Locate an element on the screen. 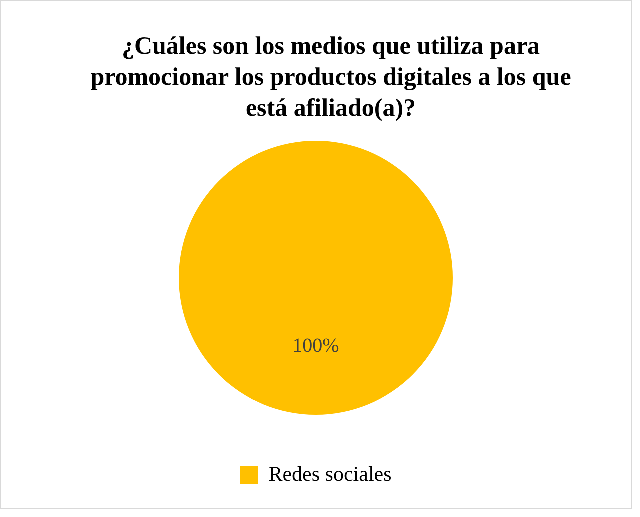  legend-label: Redes sociales is located at coordinates (330, 474).